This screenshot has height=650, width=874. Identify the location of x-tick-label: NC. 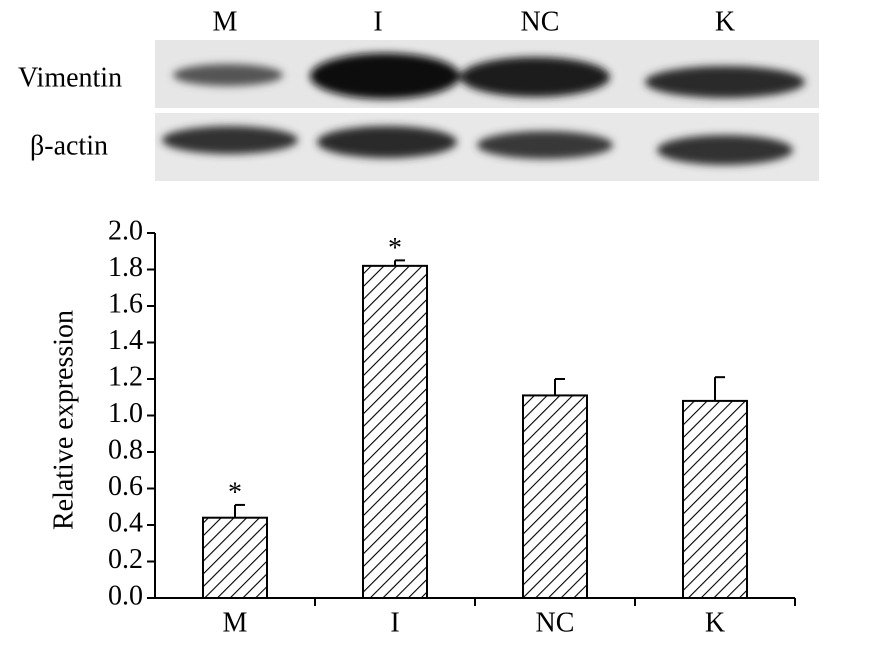
(555, 622).